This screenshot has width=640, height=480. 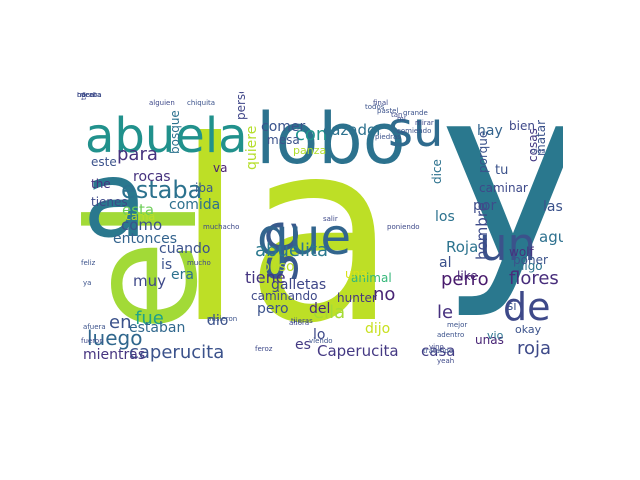 I want to click on word: like, so click(x=467, y=276).